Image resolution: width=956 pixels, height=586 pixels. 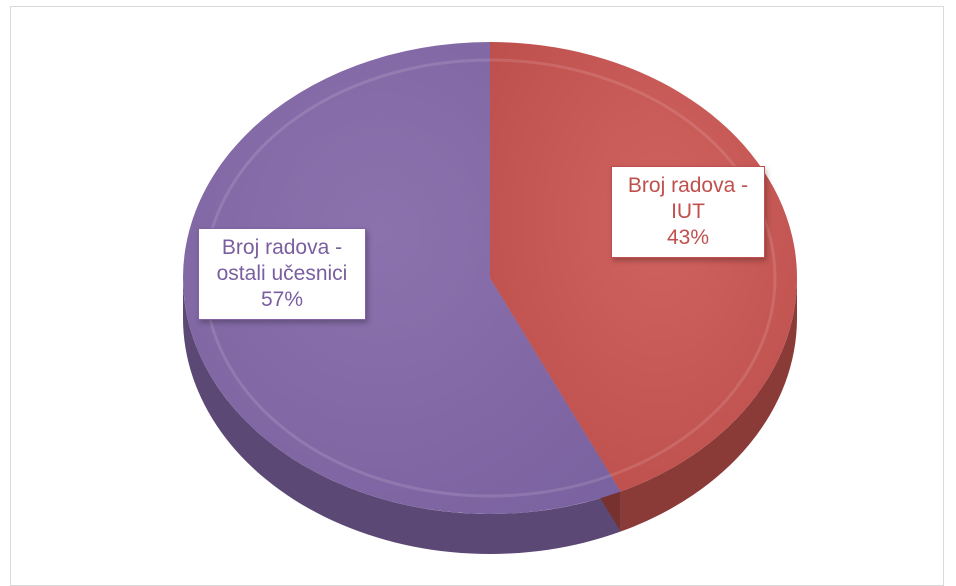 I want to click on slice-label-iut-line1: Broj radova -, so click(x=688, y=185).